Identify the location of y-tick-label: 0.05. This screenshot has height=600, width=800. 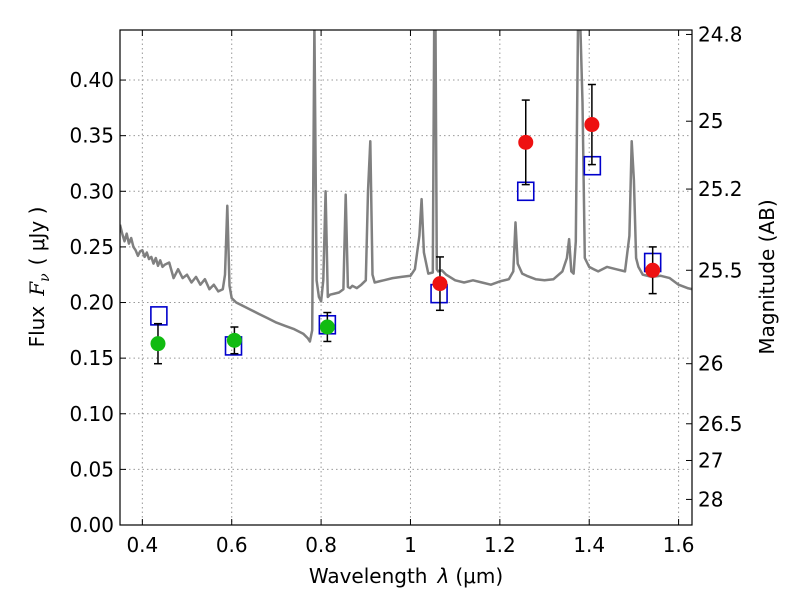
(91, 469).